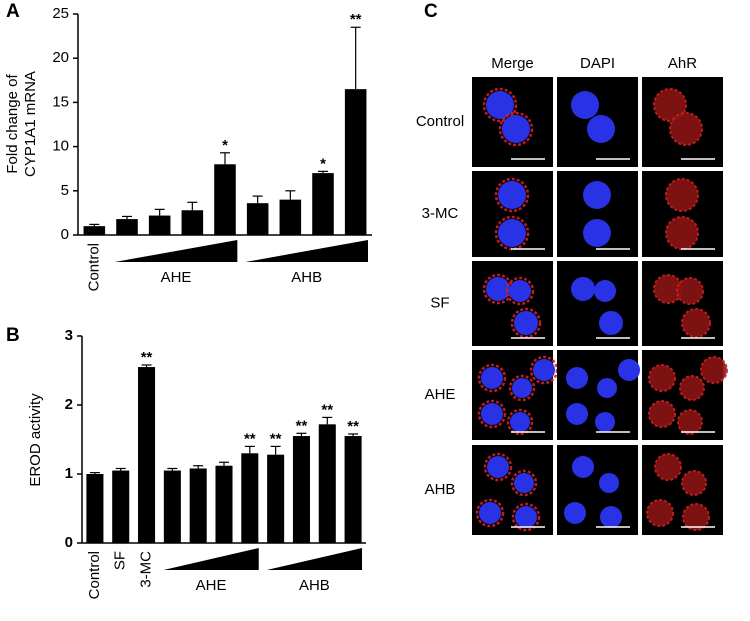 The width and height of the screenshot is (750, 621). Describe the element at coordinates (597, 63) in the screenshot. I see `column-header: DAPI` at that location.